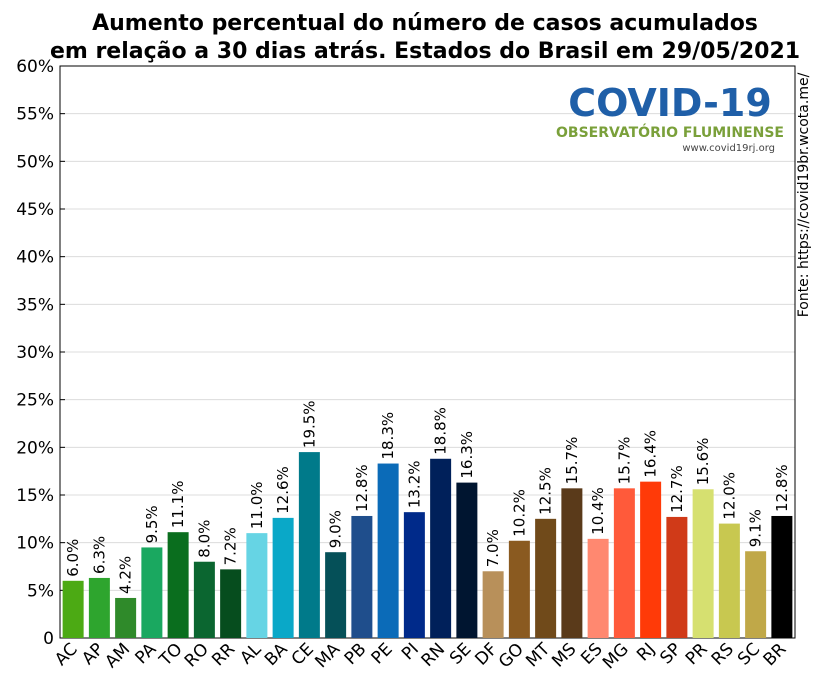  What do you see at coordinates (223, 654) in the screenshot?
I see `x-tick-label: RR` at bounding box center [223, 654].